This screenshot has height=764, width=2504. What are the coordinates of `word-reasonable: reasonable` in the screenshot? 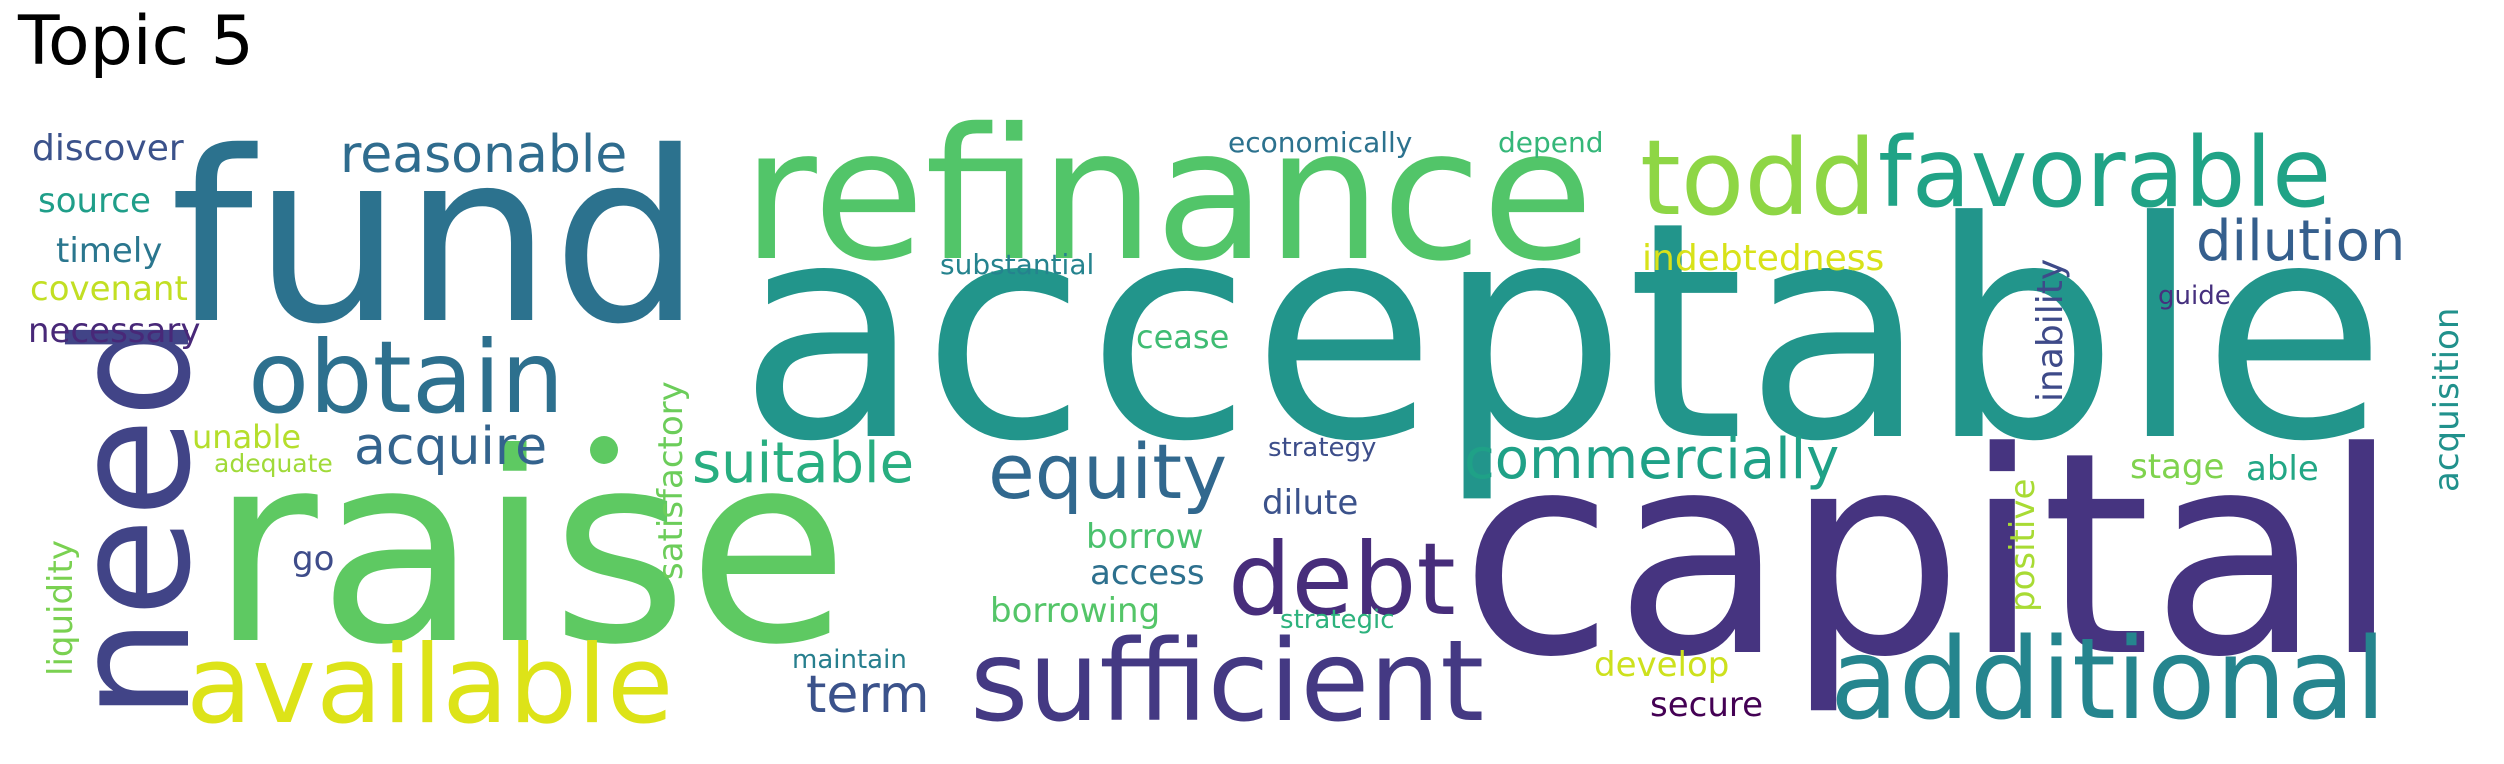 It's located at (483, 155).